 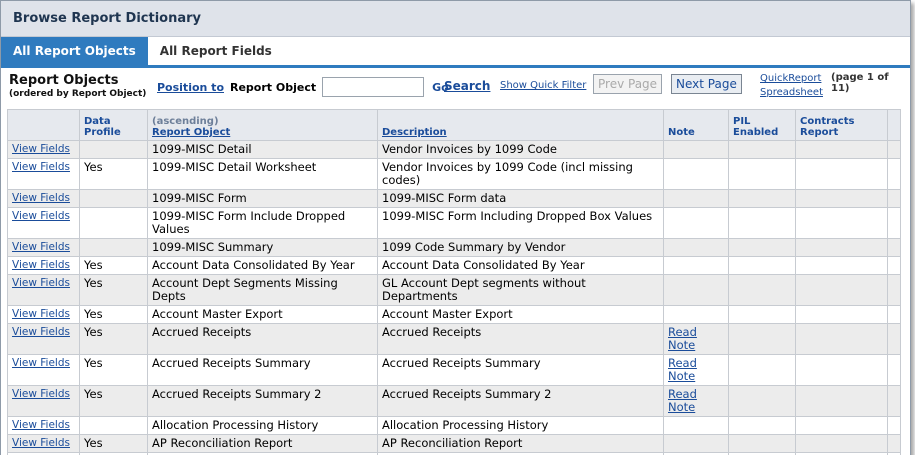 What do you see at coordinates (520, 198) in the screenshot?
I see `description-cell: 1099-MISC Form data` at bounding box center [520, 198].